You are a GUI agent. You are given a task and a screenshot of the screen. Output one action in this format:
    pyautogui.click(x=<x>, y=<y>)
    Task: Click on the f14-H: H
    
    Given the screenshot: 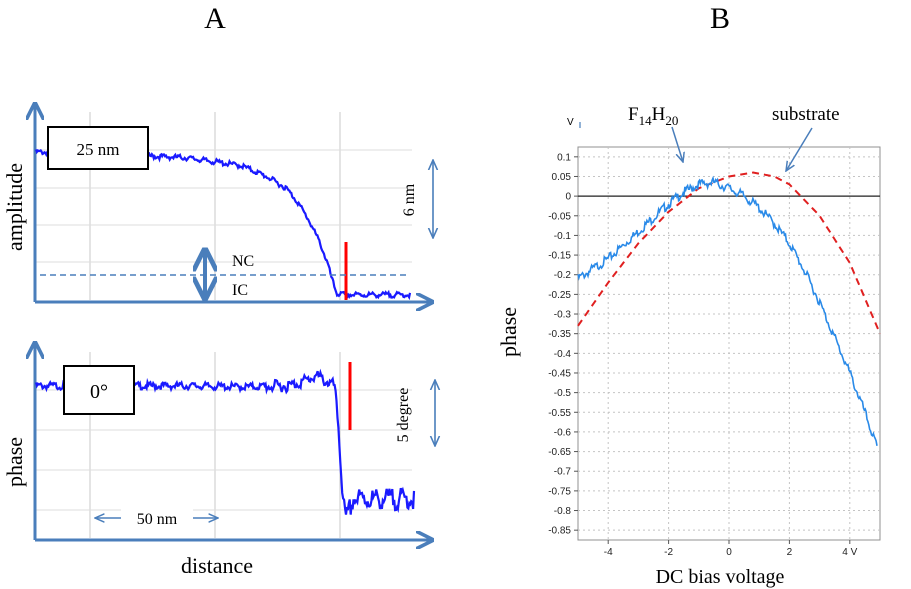 What is the action you would take?
    pyautogui.click(x=659, y=114)
    